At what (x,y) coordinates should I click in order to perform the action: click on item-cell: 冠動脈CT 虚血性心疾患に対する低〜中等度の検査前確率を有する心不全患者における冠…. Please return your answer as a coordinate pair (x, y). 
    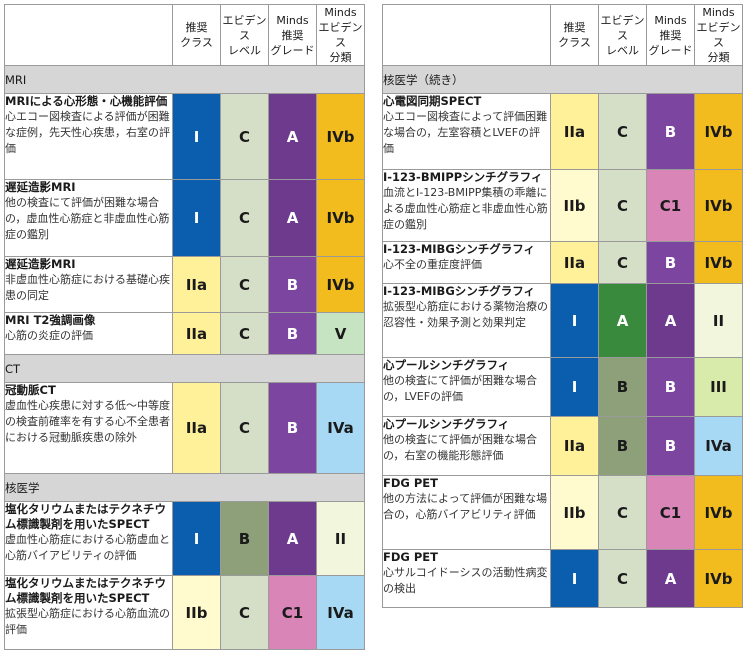
    Looking at the image, I should click on (88, 428).